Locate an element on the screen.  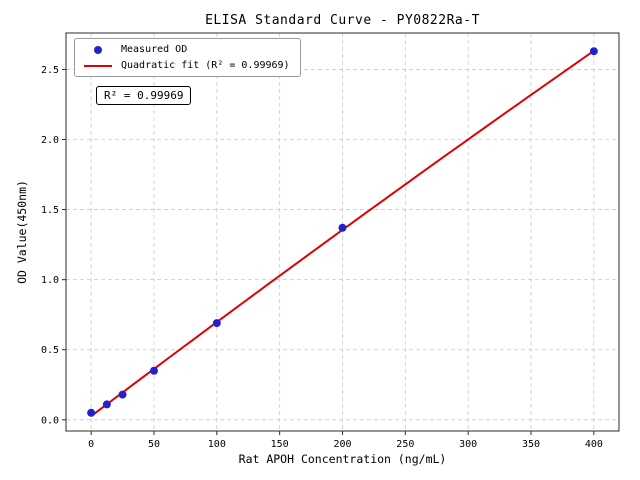
x-tick-label: 0 is located at coordinates (91, 444).